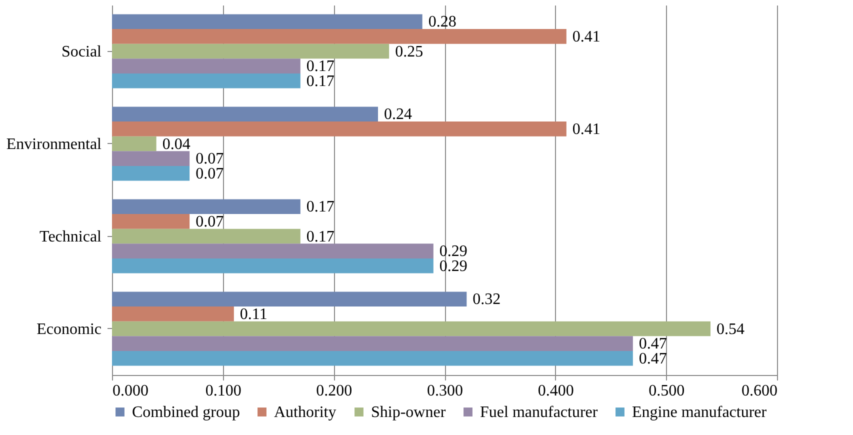 The height and width of the screenshot is (435, 853). I want to click on data-label: 0.25, so click(409, 51).